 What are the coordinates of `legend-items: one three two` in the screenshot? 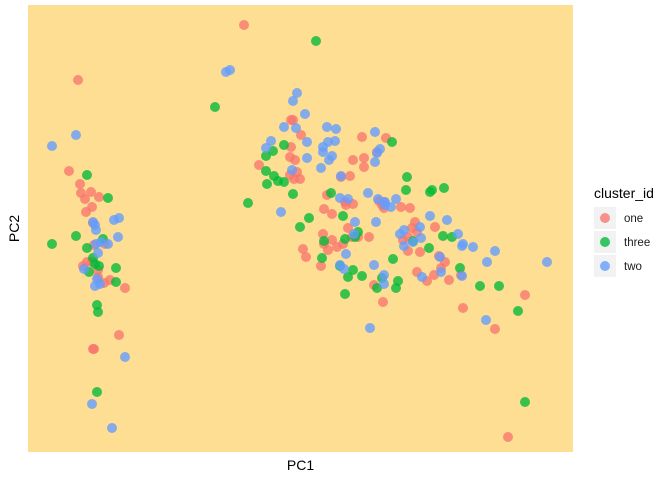 It's located at (622, 242).